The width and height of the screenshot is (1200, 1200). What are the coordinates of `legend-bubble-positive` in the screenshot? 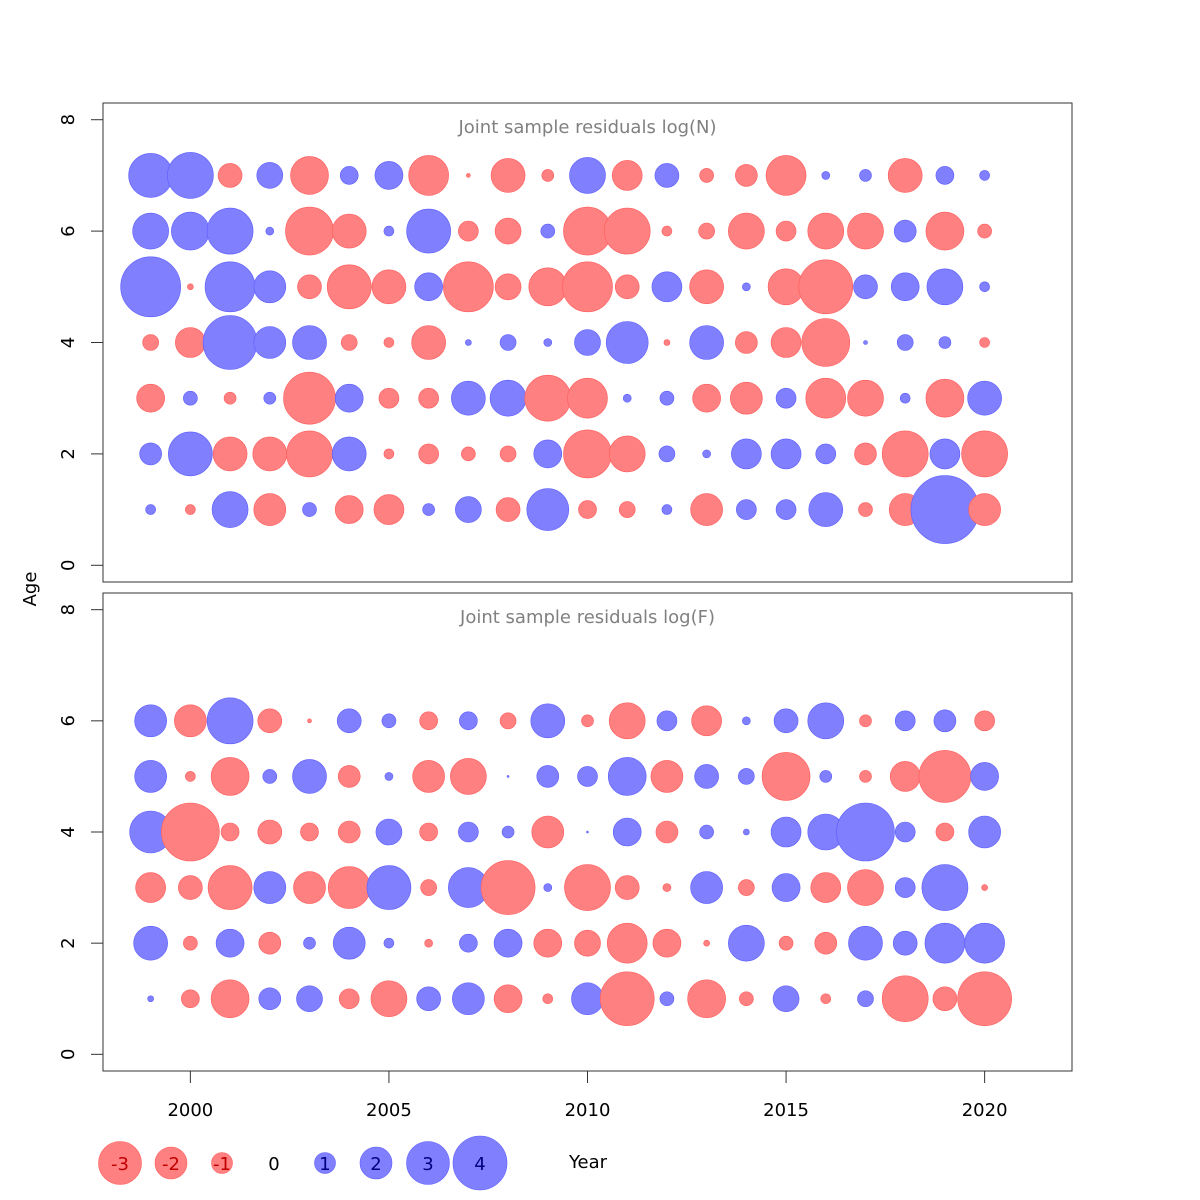 It's located at (325, 1163).